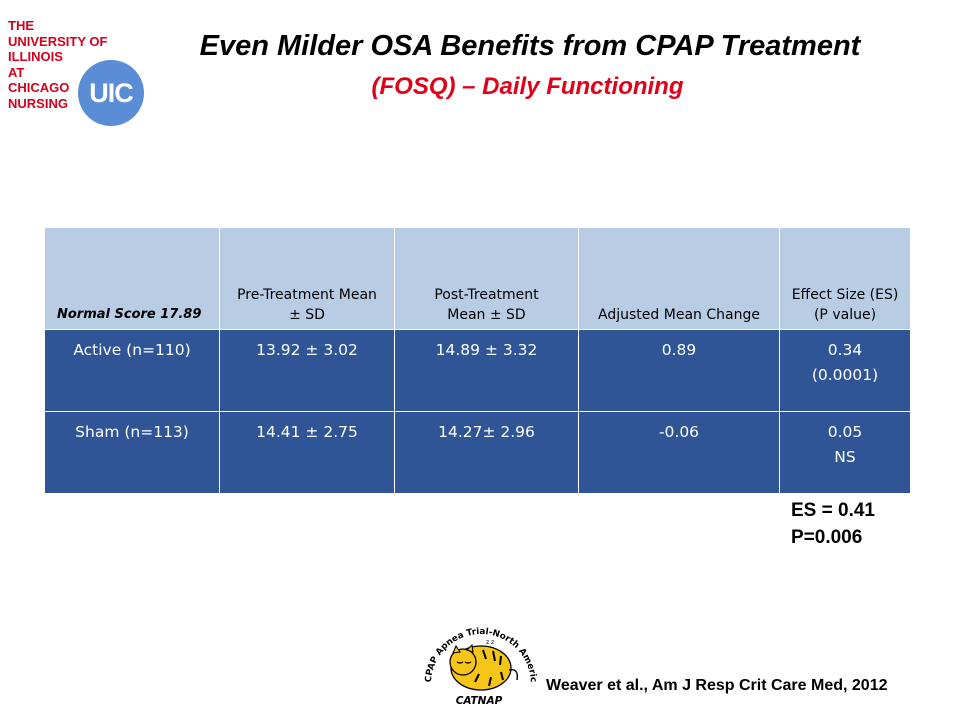 This screenshot has height=720, width=960. I want to click on header-pre-treatment: Pre-Treatment Mean ± SD, so click(307, 278).